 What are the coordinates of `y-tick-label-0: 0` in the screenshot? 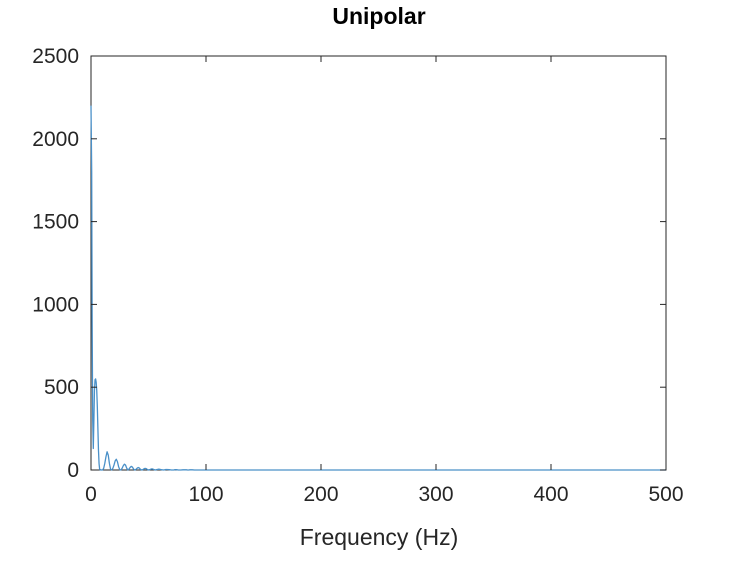 It's located at (73, 470).